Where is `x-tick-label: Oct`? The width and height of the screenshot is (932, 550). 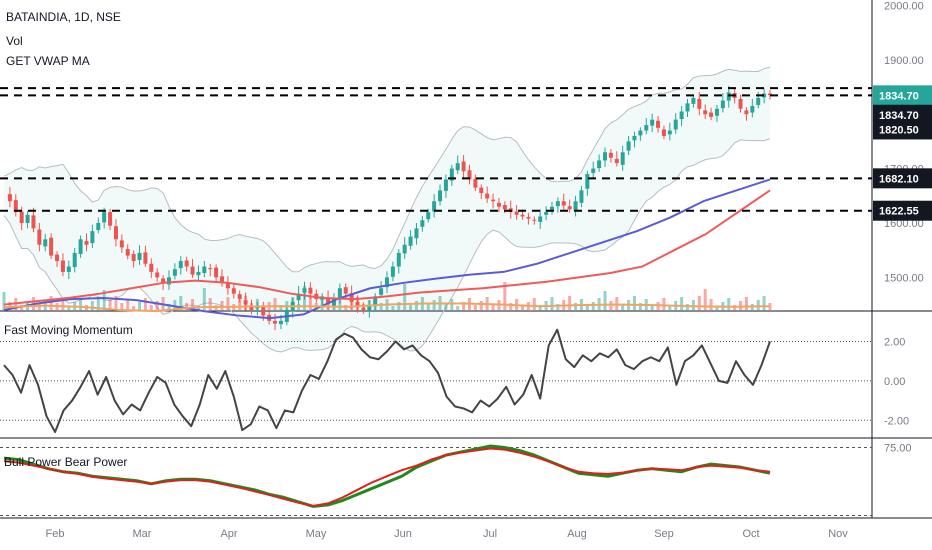
x-tick-label: Oct is located at coordinates (750, 534).